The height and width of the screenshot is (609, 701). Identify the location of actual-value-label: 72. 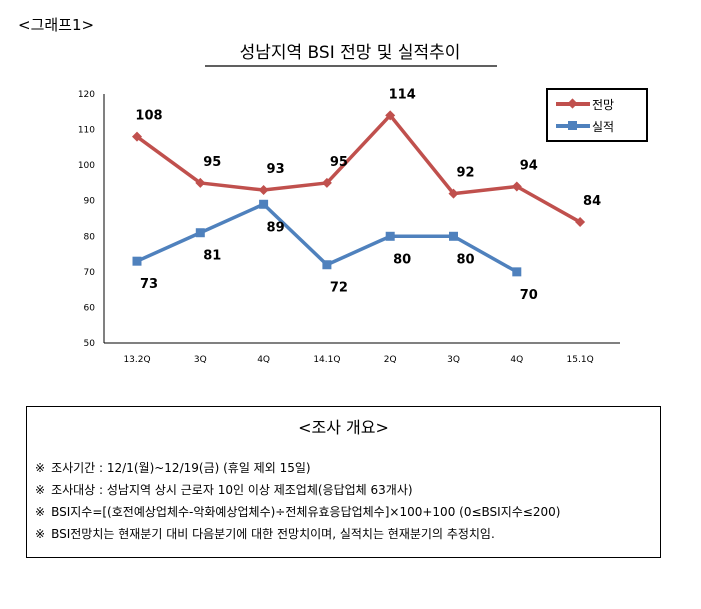
(339, 288).